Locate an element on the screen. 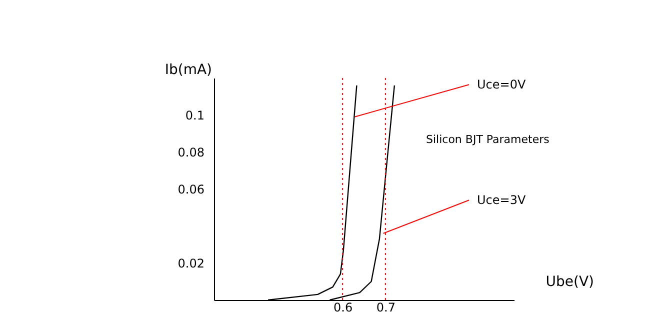  y-tick-label: 0.02 is located at coordinates (191, 263).